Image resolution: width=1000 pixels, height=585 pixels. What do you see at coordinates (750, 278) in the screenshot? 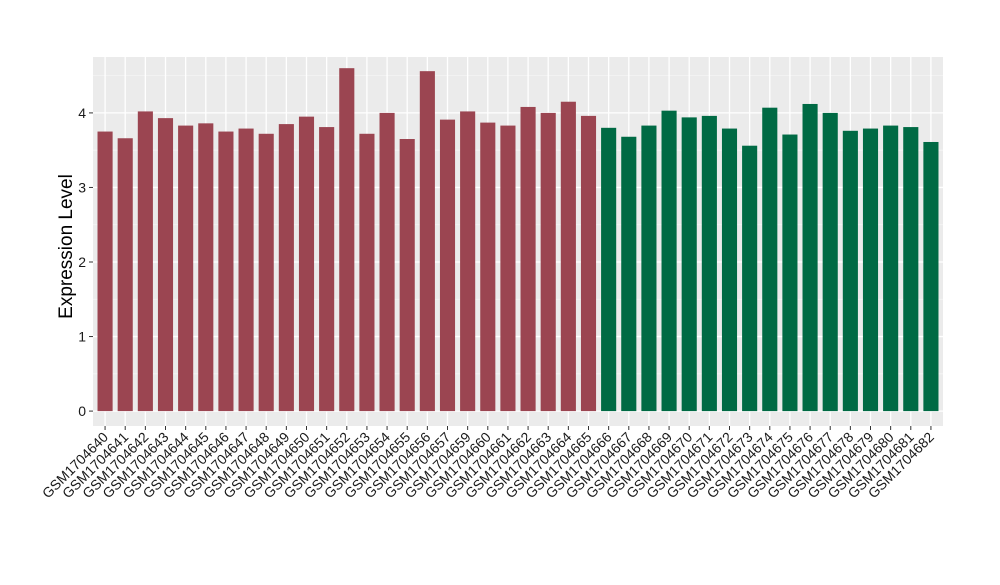
I see `bar-GSM1704673` at bounding box center [750, 278].